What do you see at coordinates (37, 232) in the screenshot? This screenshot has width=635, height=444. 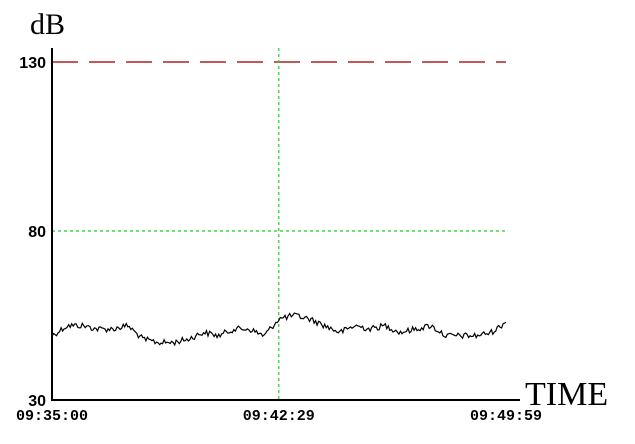 I see `y-tick-label-1: 80` at bounding box center [37, 232].